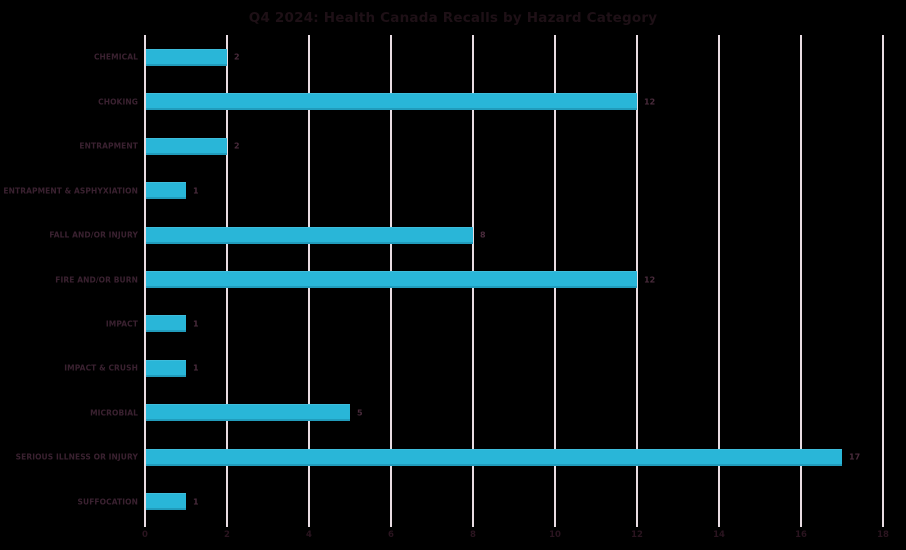  I want to click on category-label: IMPACT, so click(121, 324).